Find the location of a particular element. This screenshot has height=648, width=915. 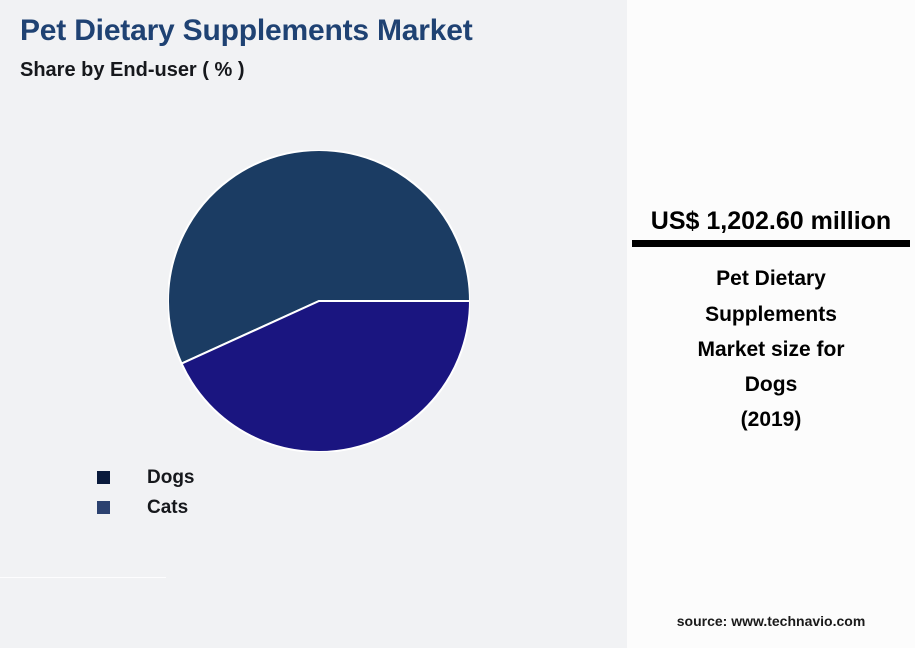

callout-value: US$ 1,202.60 million is located at coordinates (771, 221).